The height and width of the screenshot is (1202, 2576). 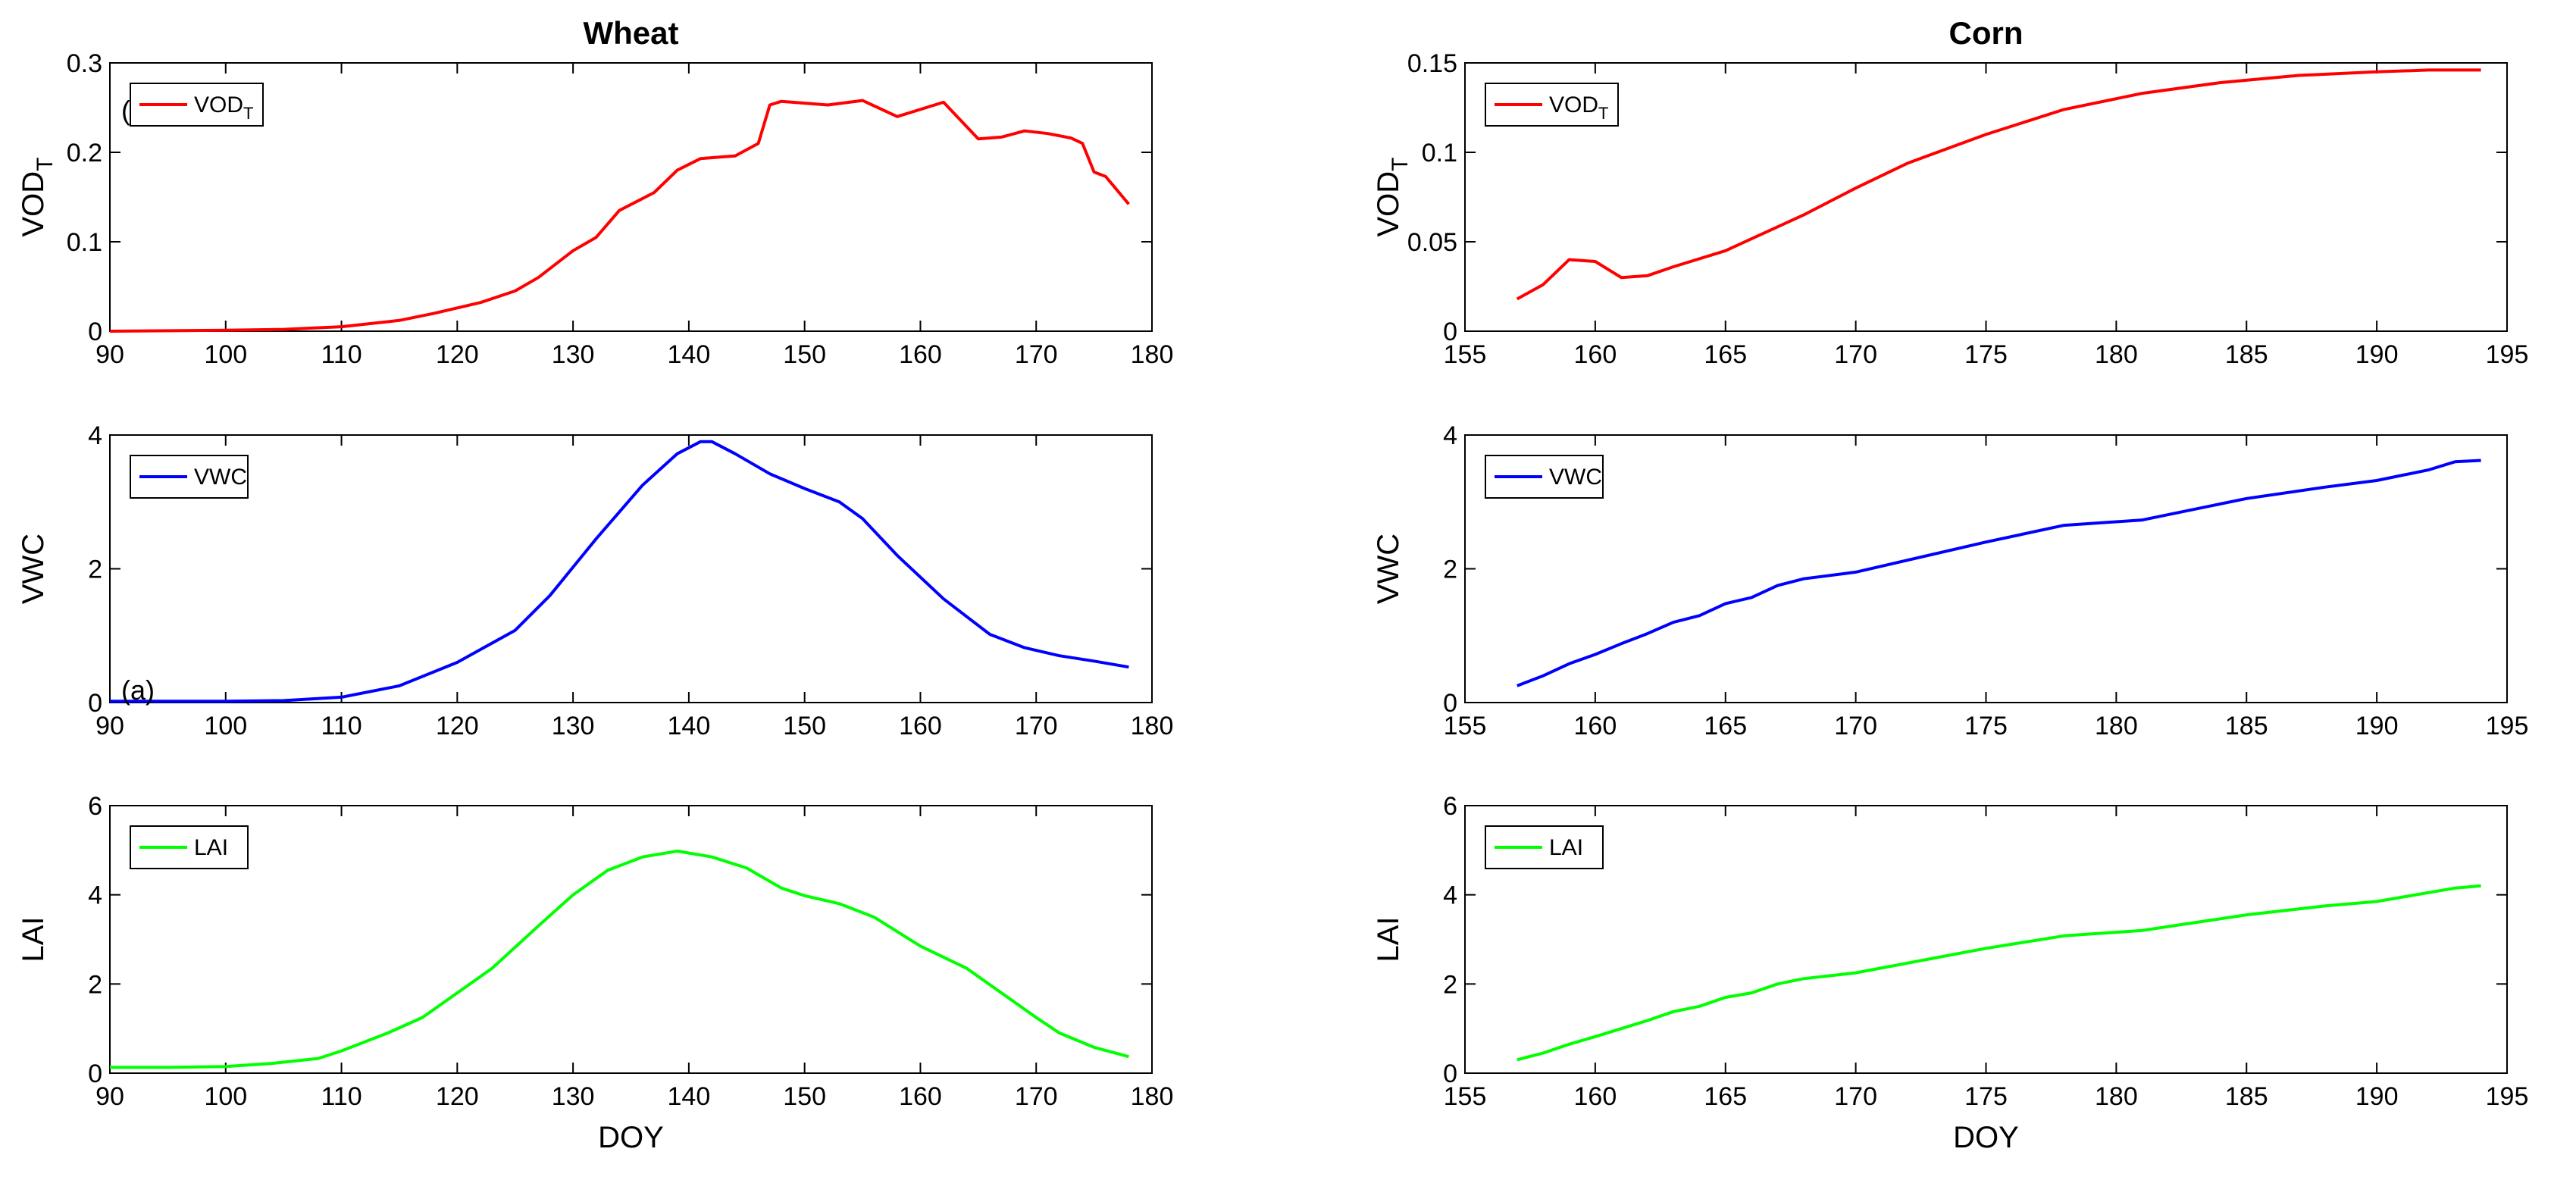 I want to click on legend-label: VWC, so click(x=221, y=477).